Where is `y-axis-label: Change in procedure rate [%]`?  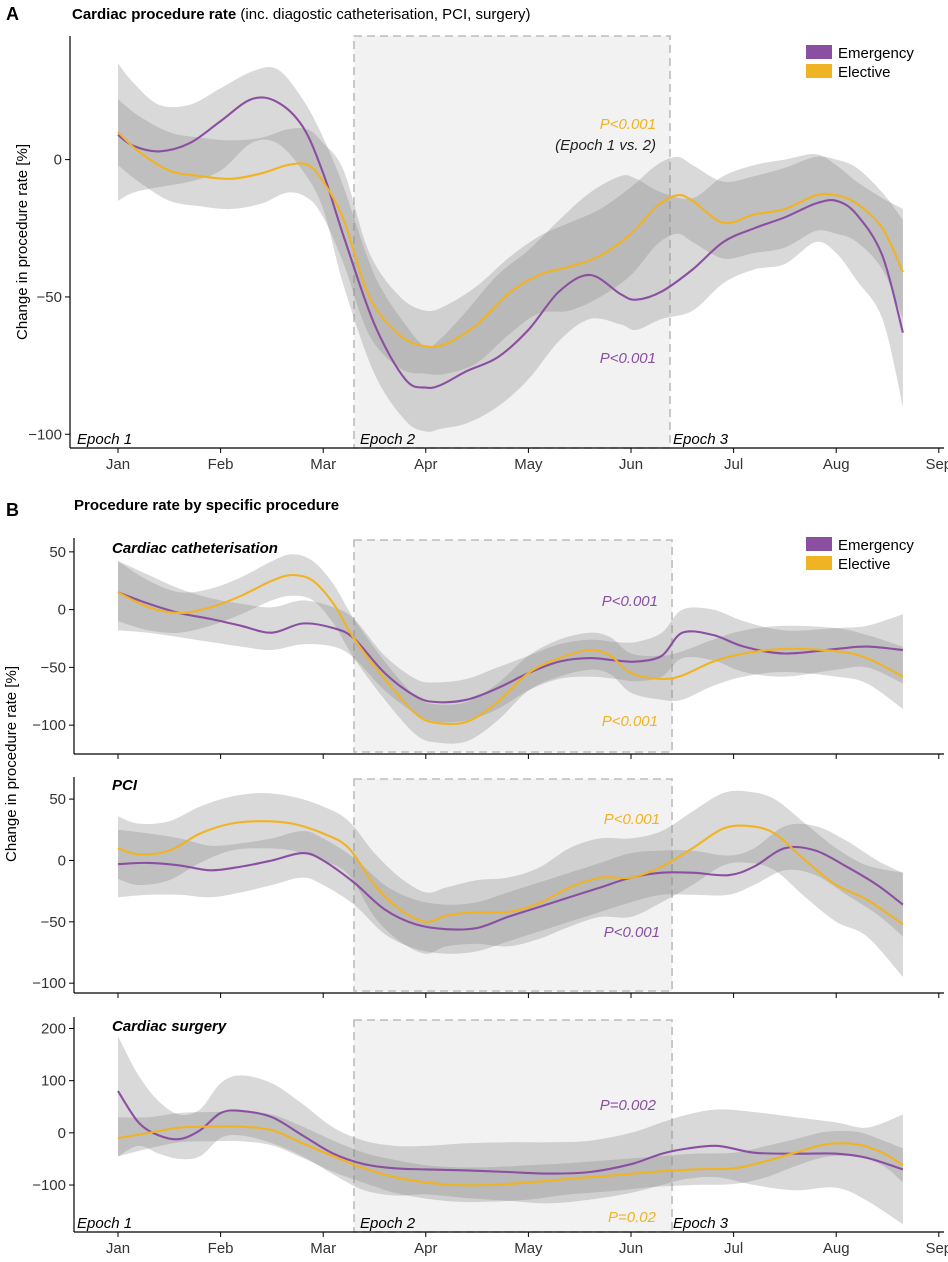 y-axis-label: Change in procedure rate [%] is located at coordinates (22, 242).